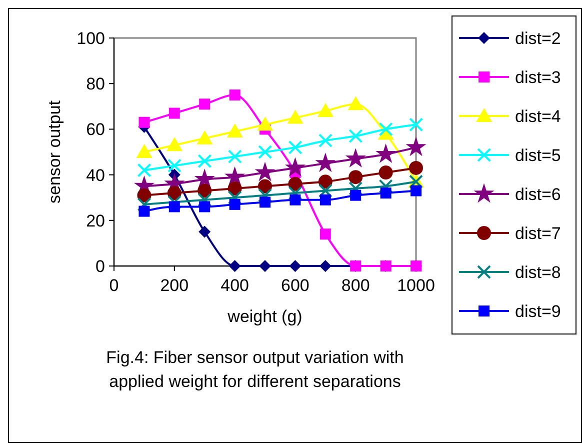 The width and height of the screenshot is (582, 443). What do you see at coordinates (95, 175) in the screenshot?
I see `y-tick-label: 40` at bounding box center [95, 175].